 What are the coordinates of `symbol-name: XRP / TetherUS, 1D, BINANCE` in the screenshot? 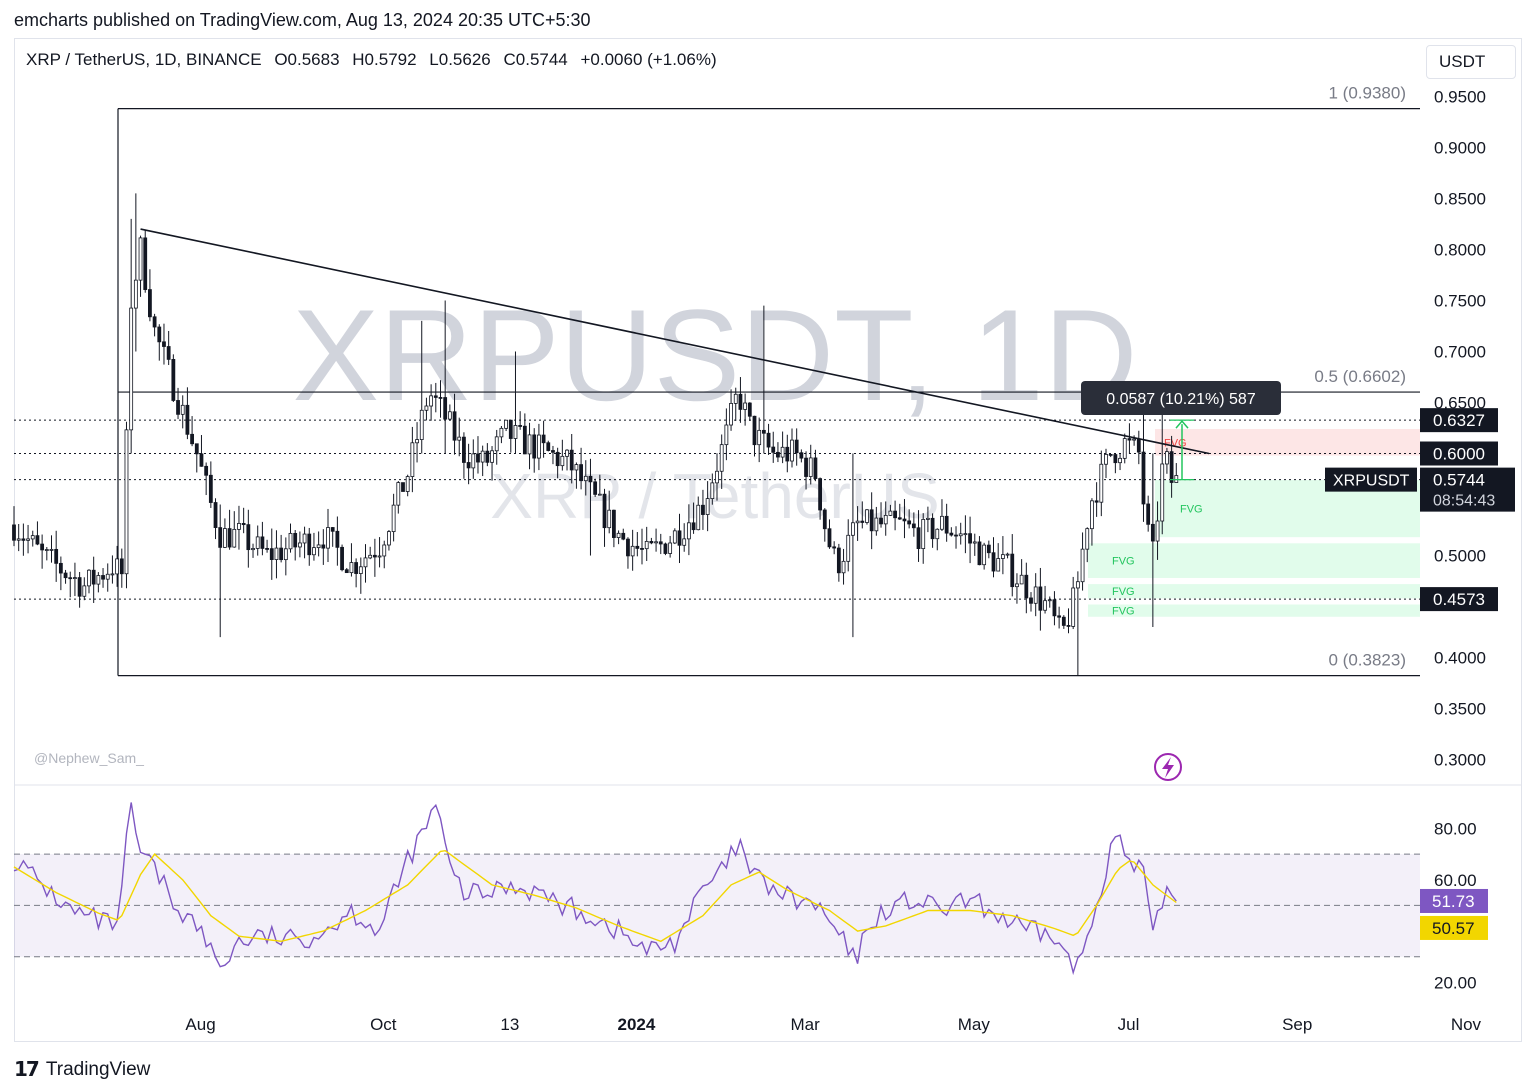 It's located at (144, 59).